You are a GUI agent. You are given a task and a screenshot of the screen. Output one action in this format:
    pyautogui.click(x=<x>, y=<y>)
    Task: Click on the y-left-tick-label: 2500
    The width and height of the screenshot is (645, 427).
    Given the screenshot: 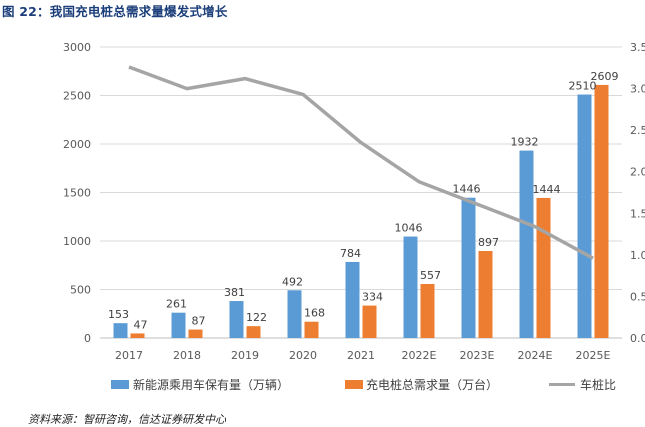 What is the action you would take?
    pyautogui.click(x=77, y=96)
    